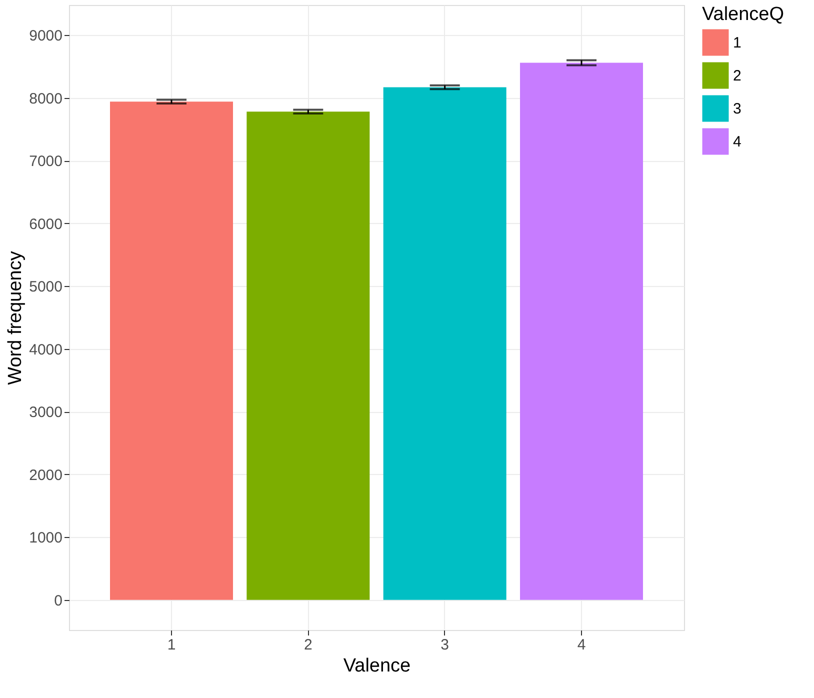 The height and width of the screenshot is (698, 814). I want to click on y-tick-label: 1000, so click(45, 538).